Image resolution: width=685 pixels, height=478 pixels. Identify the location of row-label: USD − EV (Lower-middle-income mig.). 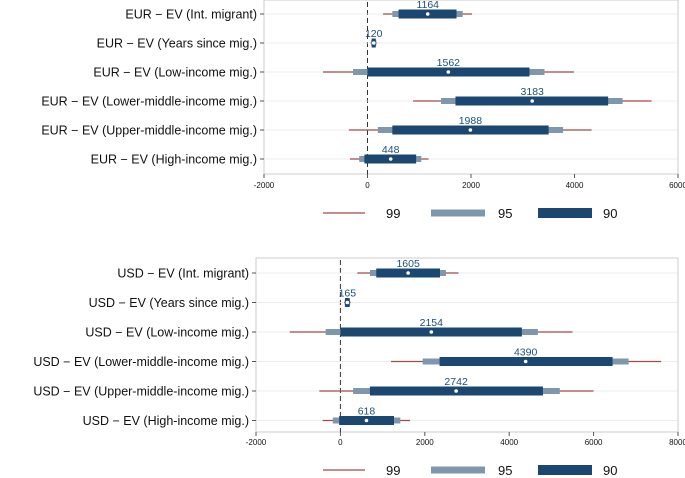
(141, 362).